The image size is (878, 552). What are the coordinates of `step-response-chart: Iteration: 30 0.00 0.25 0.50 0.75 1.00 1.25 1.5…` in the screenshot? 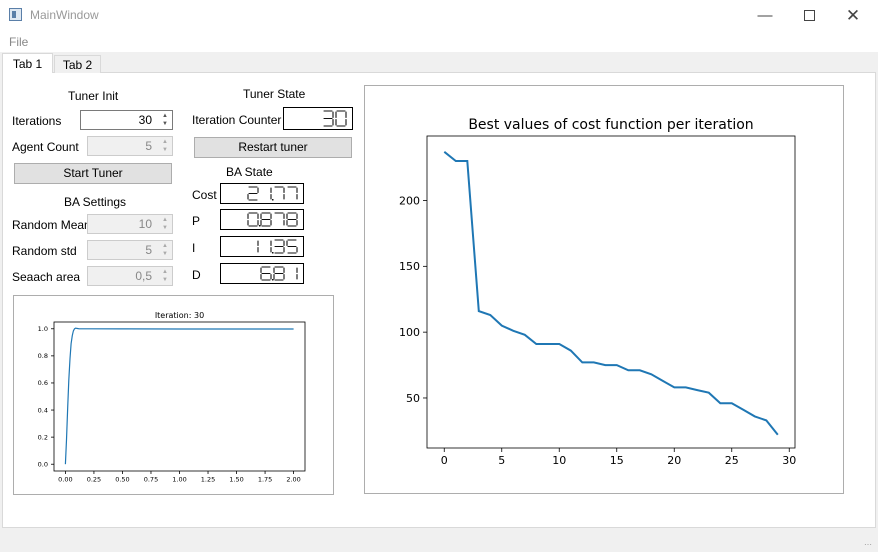 It's located at (172, 397).